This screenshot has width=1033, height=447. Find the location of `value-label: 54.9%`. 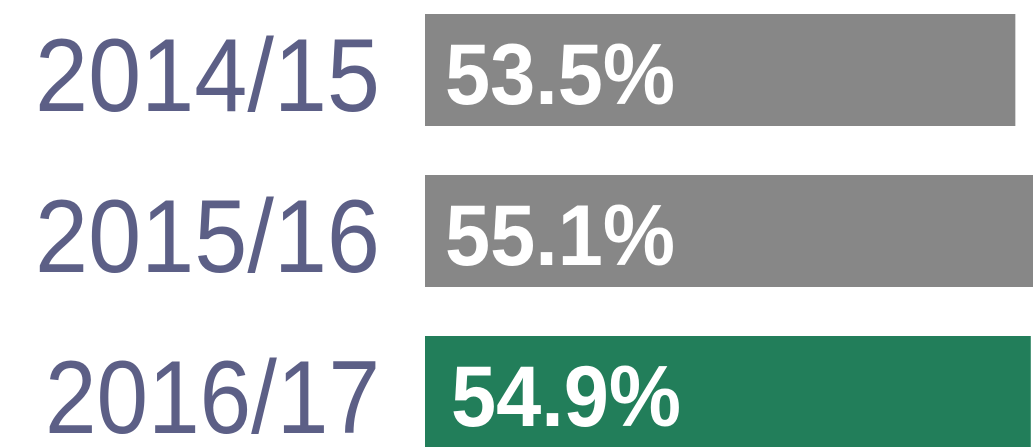

value-label: 54.9% is located at coordinates (566, 397).